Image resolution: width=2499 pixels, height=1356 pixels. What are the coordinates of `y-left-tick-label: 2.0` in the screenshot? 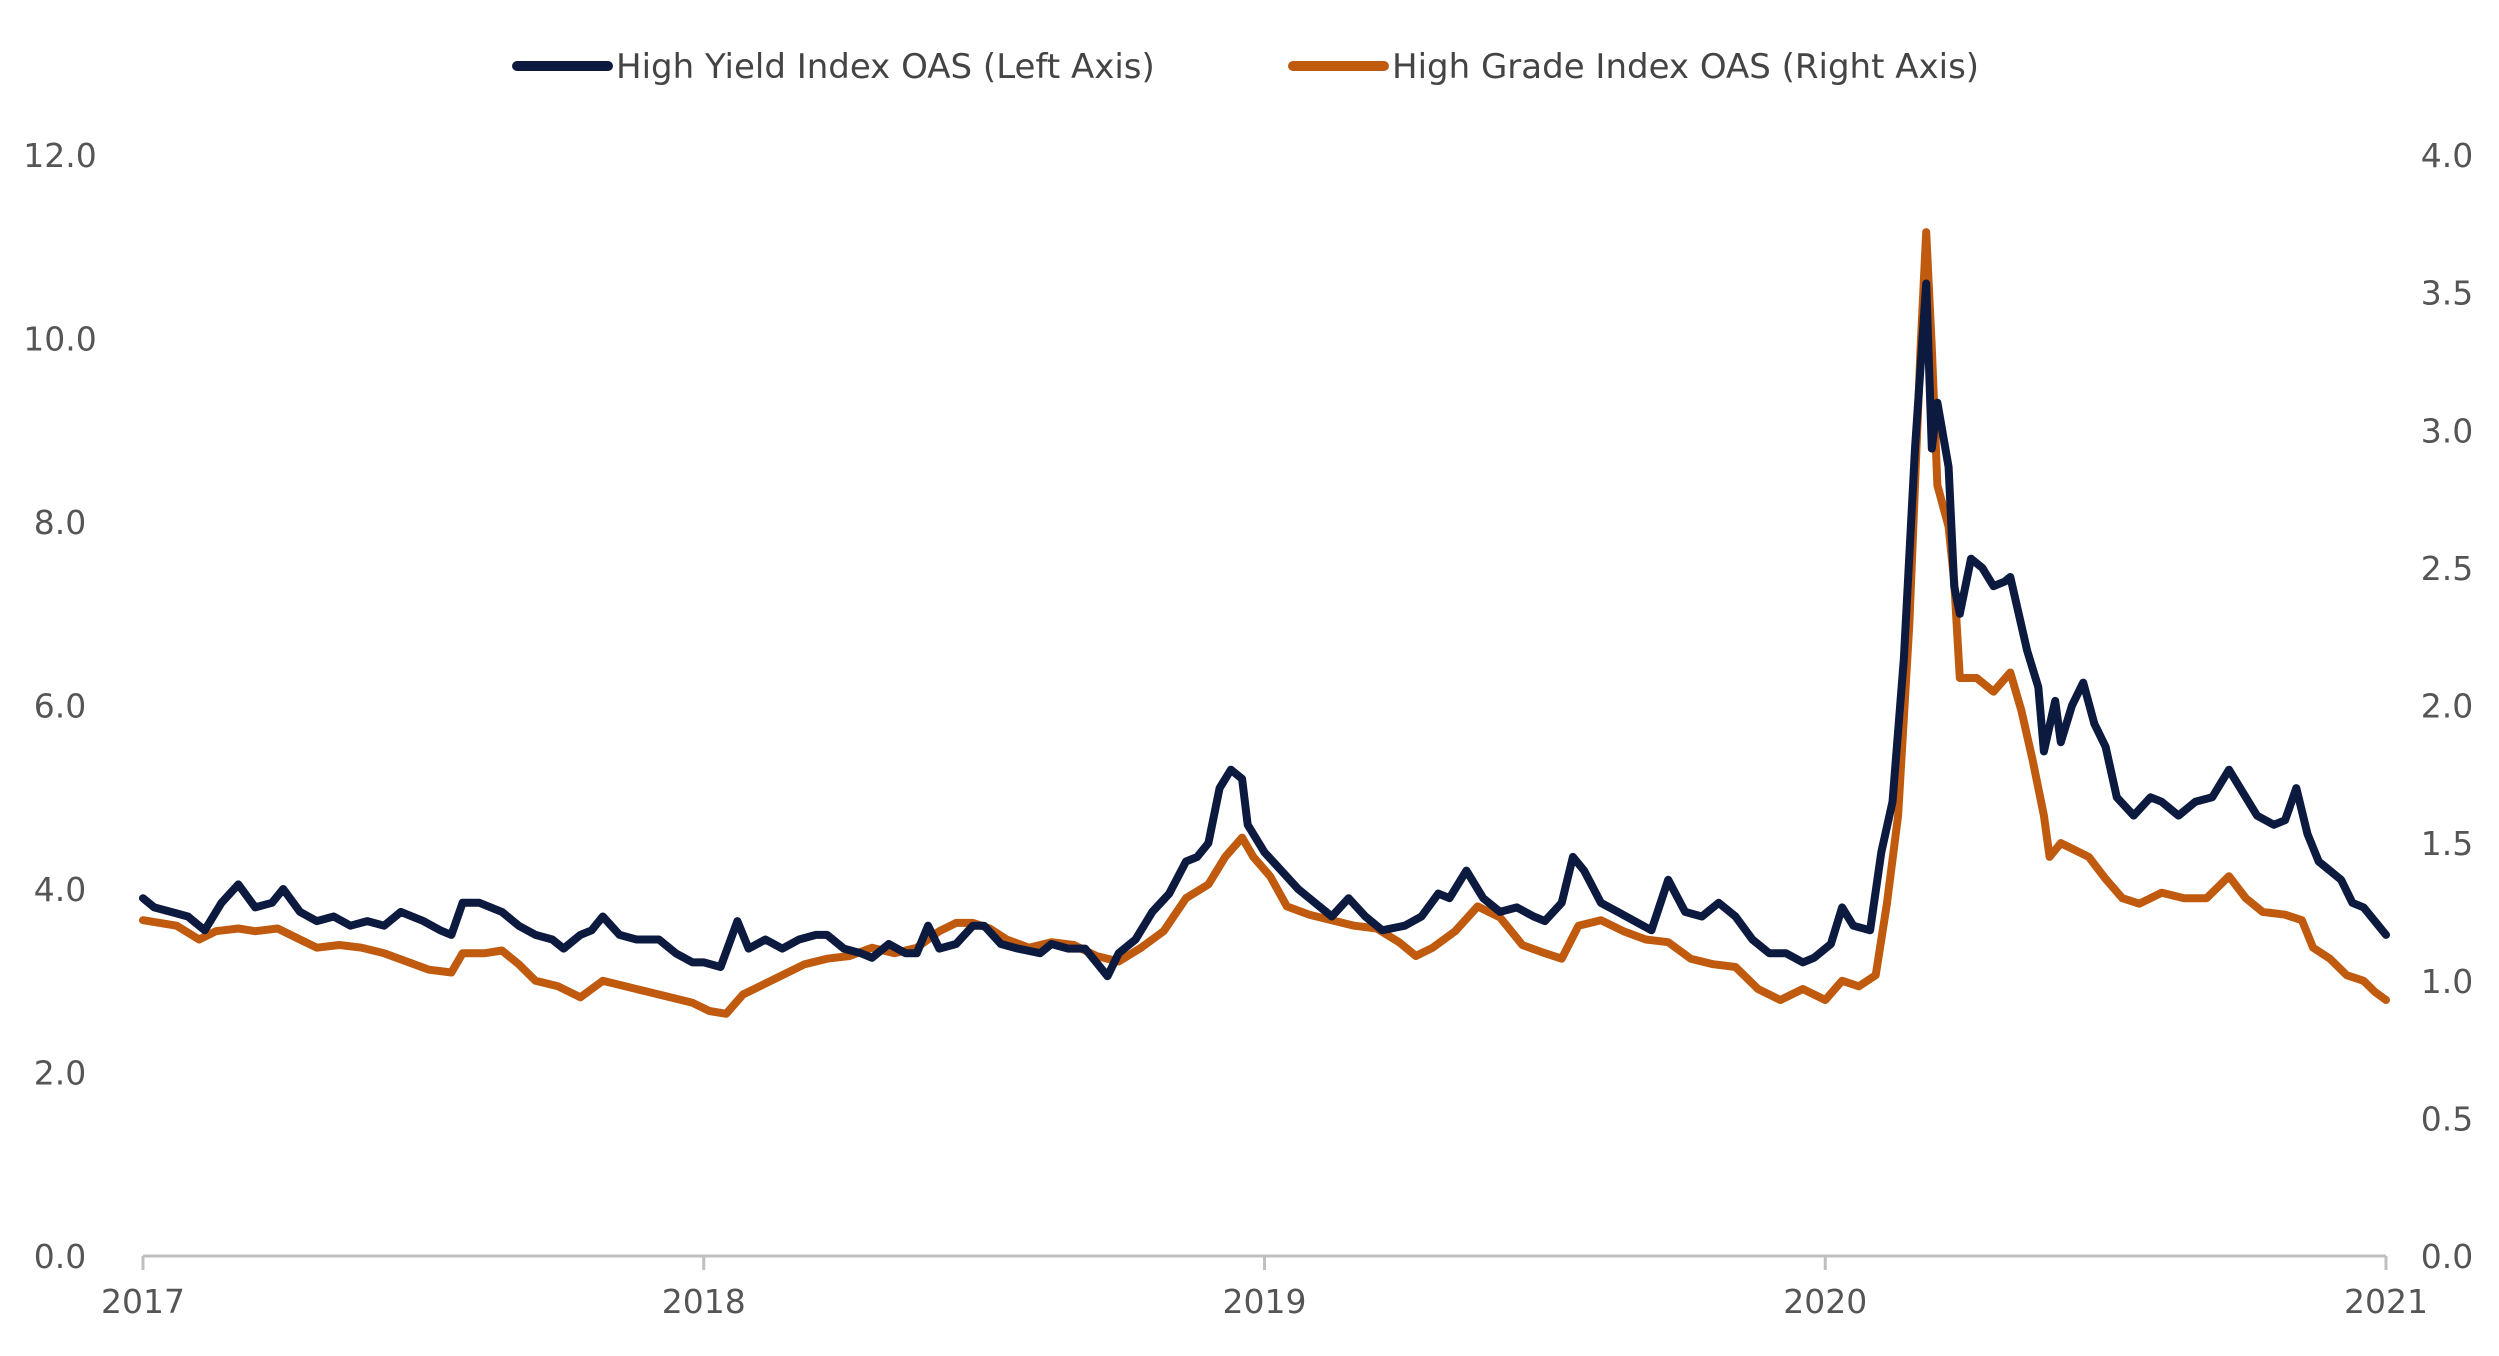 It's located at (60, 1073).